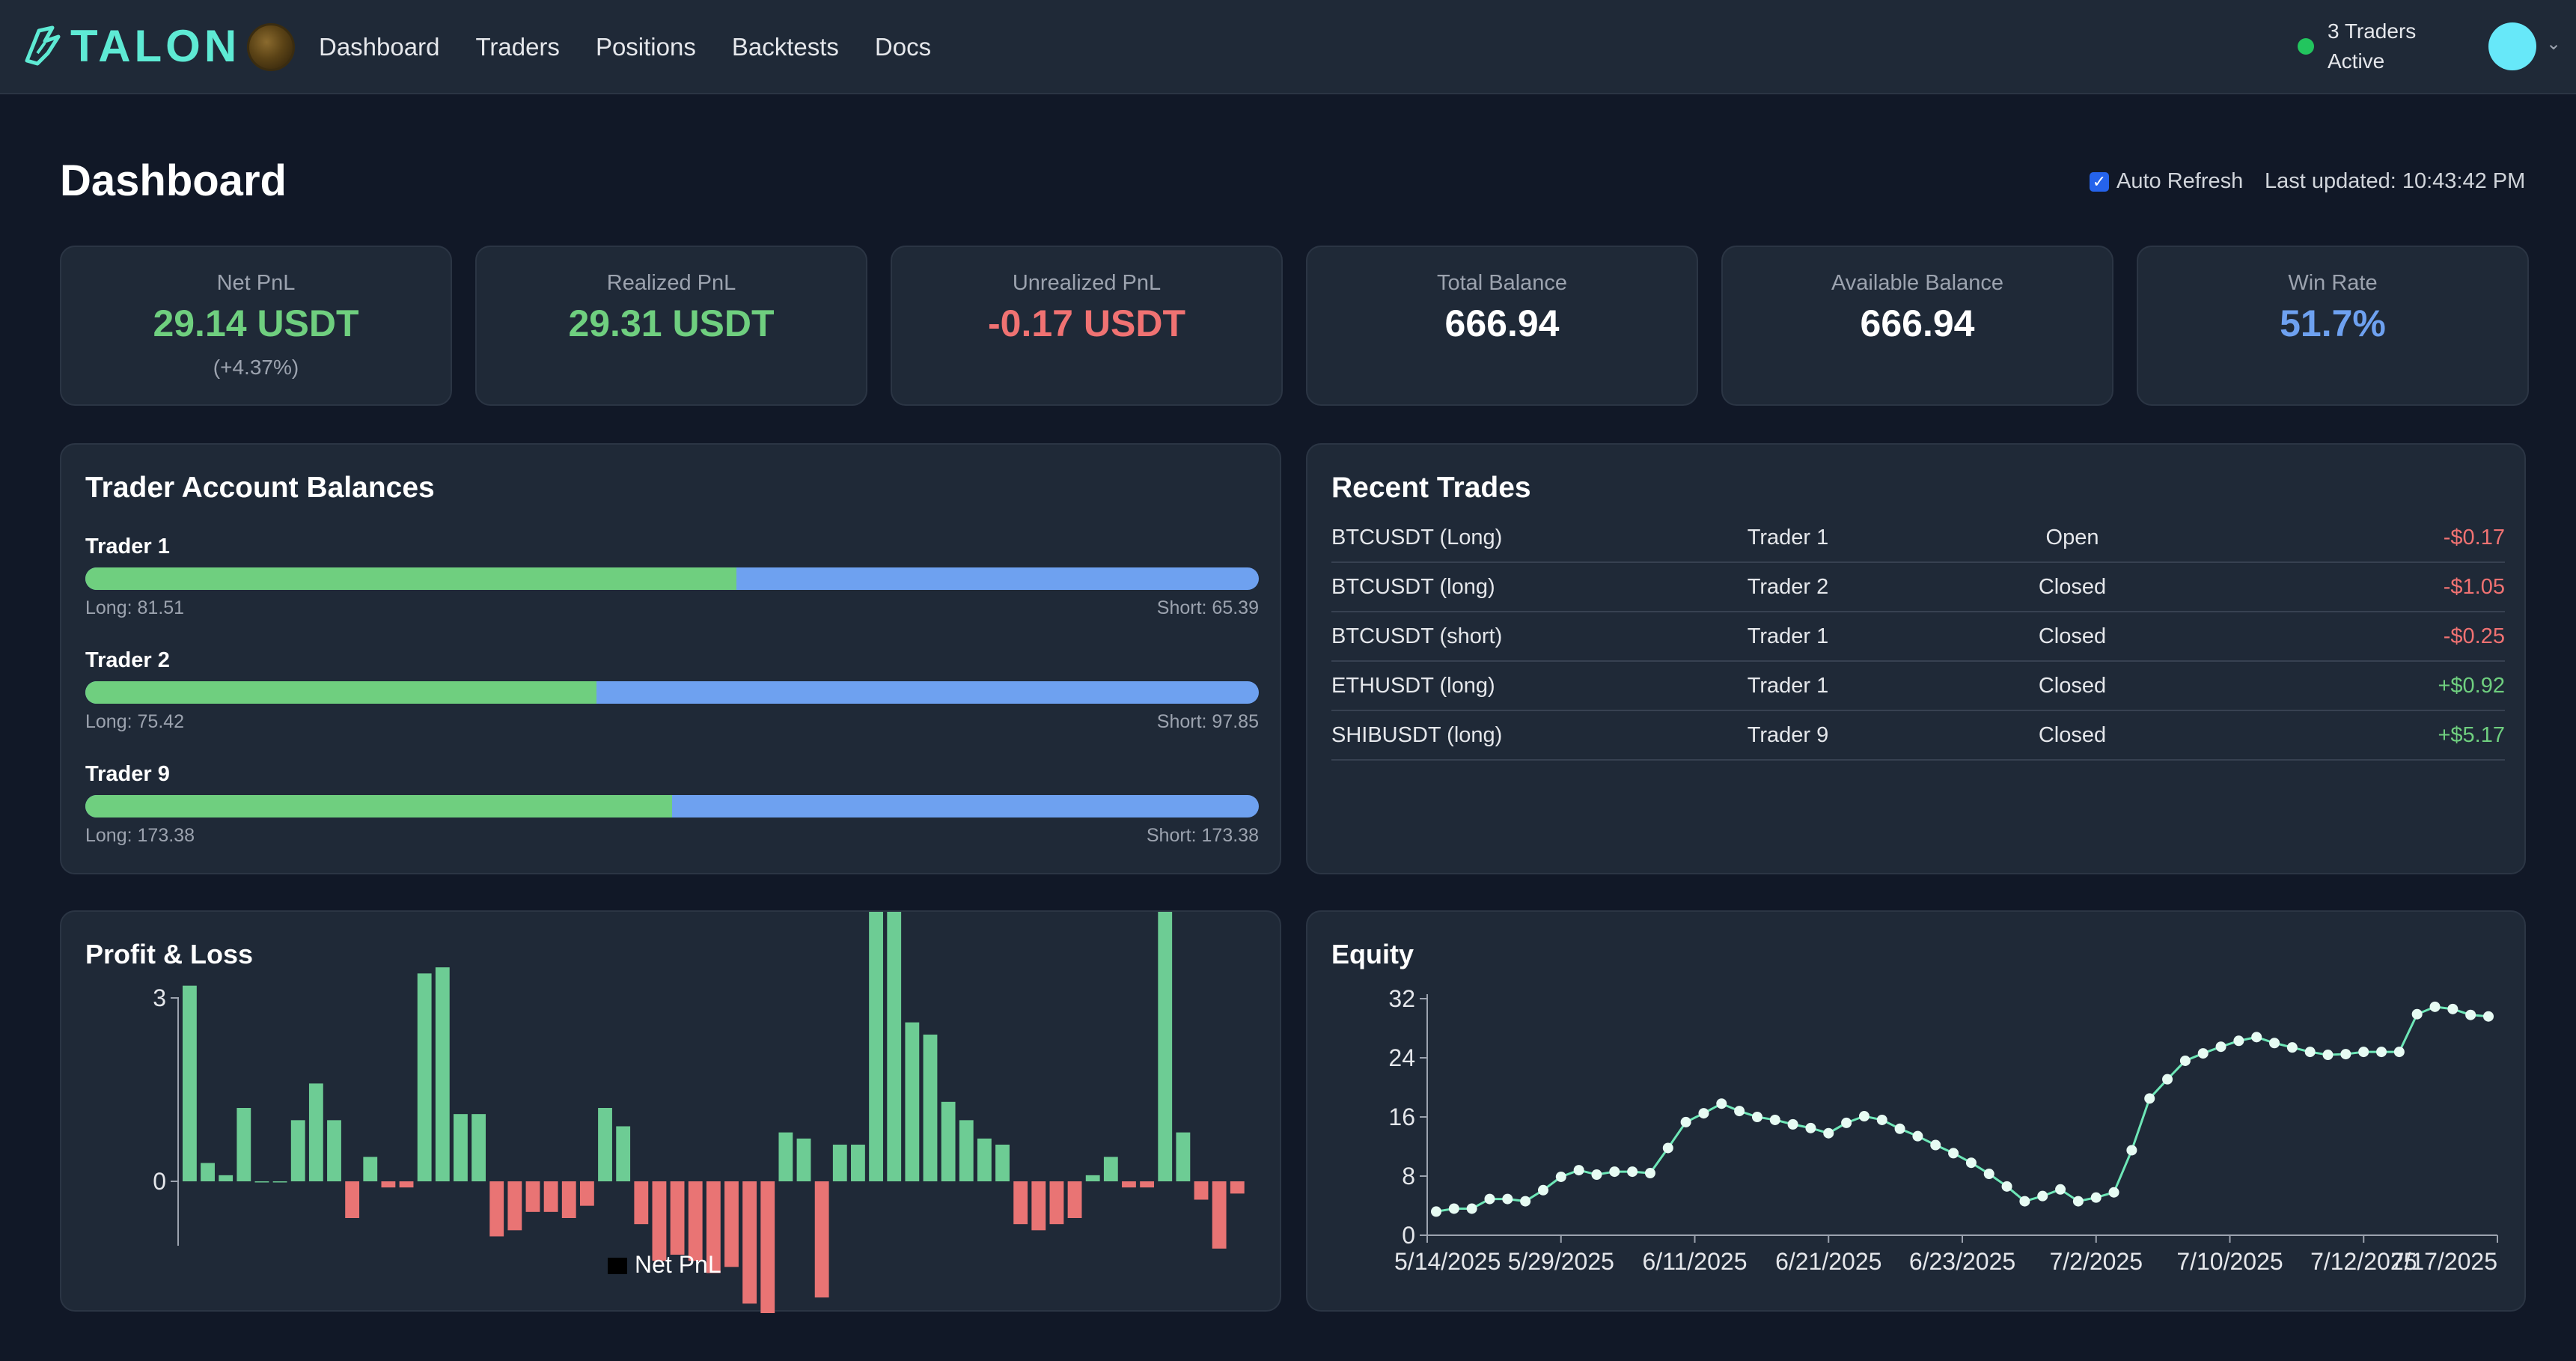 This screenshot has width=2576, height=1361. Describe the element at coordinates (1207, 722) in the screenshot. I see `short-label: Short: 97.85` at that location.